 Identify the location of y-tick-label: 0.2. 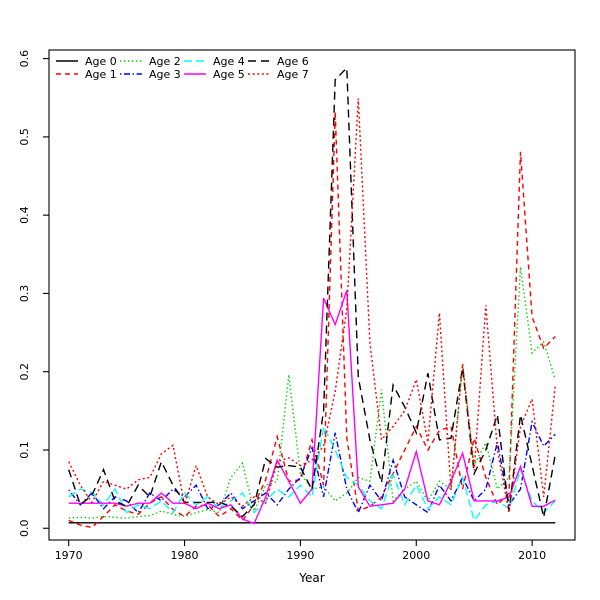
(24, 372).